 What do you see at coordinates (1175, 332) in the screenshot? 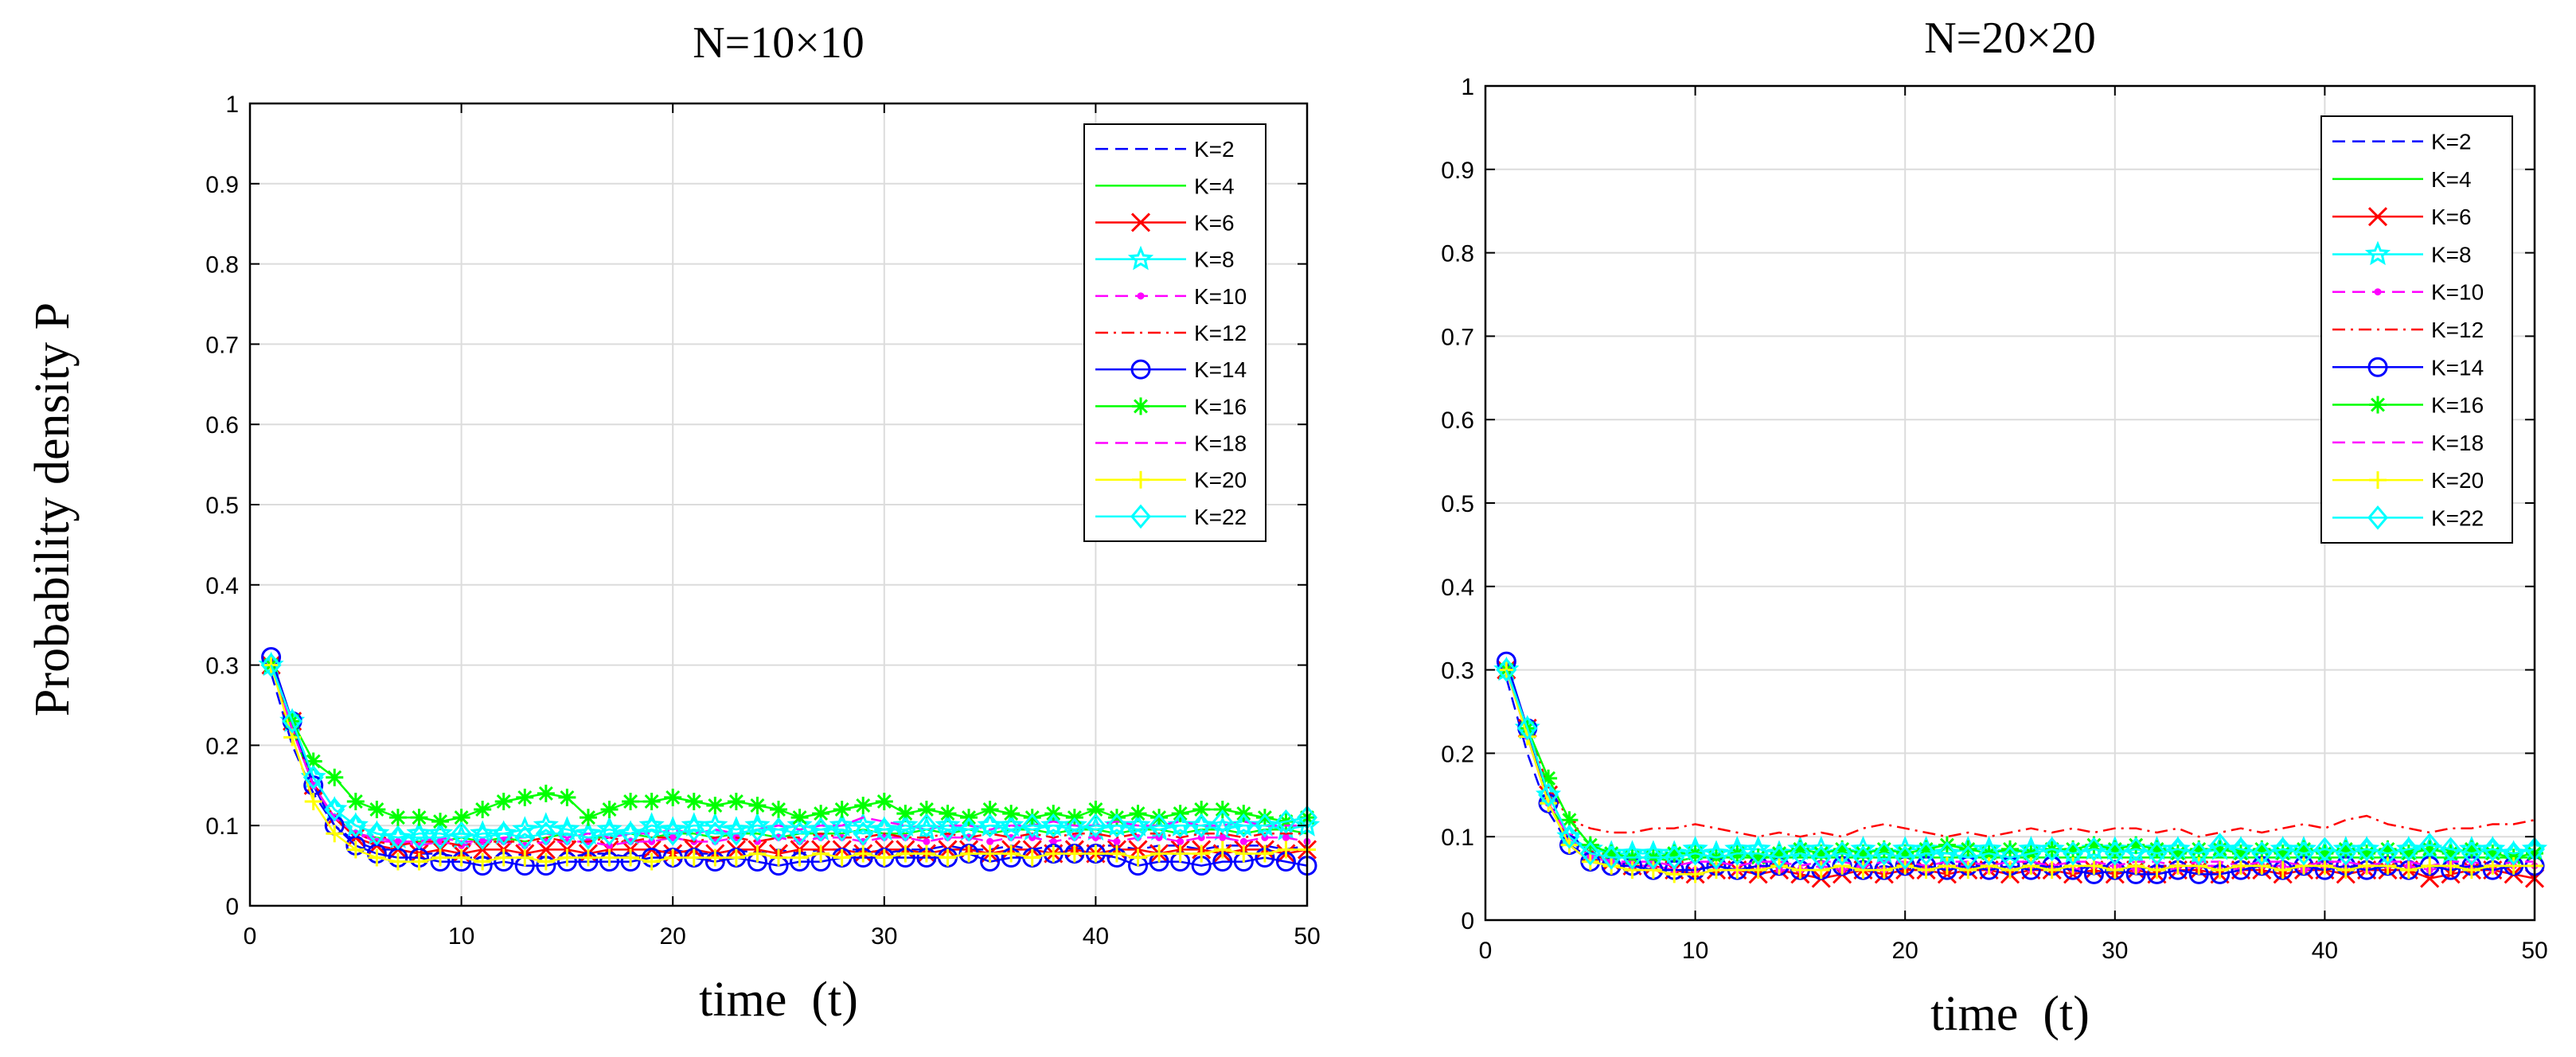
I see `legend: K=2 K=4 K=6 K=8 K=10 K=12 K=14 K=16 K=18 K=20 K=22` at bounding box center [1175, 332].